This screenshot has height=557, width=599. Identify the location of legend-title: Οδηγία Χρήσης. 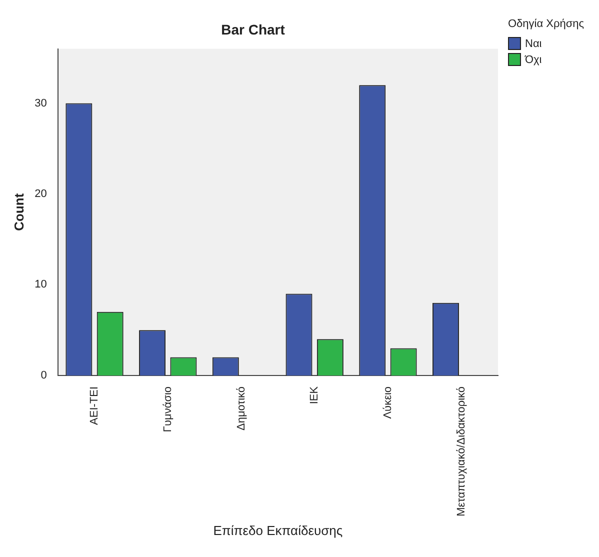
(547, 24).